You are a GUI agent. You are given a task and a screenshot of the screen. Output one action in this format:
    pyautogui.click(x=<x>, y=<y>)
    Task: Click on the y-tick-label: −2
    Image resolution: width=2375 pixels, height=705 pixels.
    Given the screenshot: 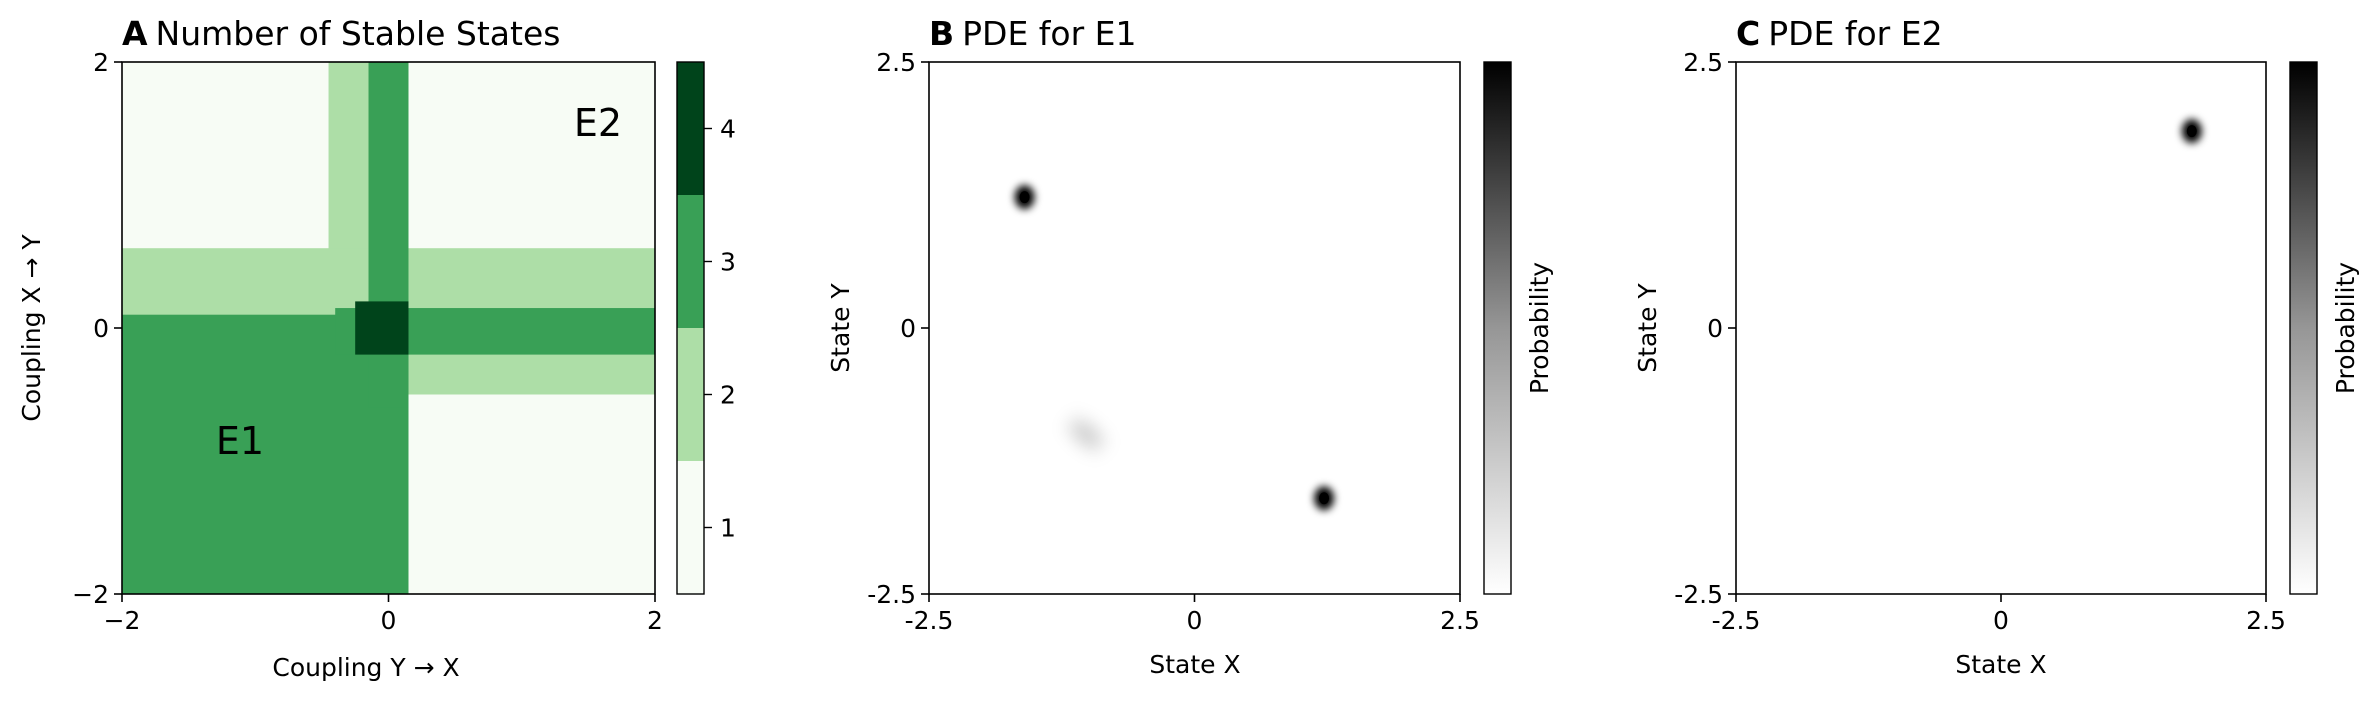 What is the action you would take?
    pyautogui.click(x=90, y=594)
    